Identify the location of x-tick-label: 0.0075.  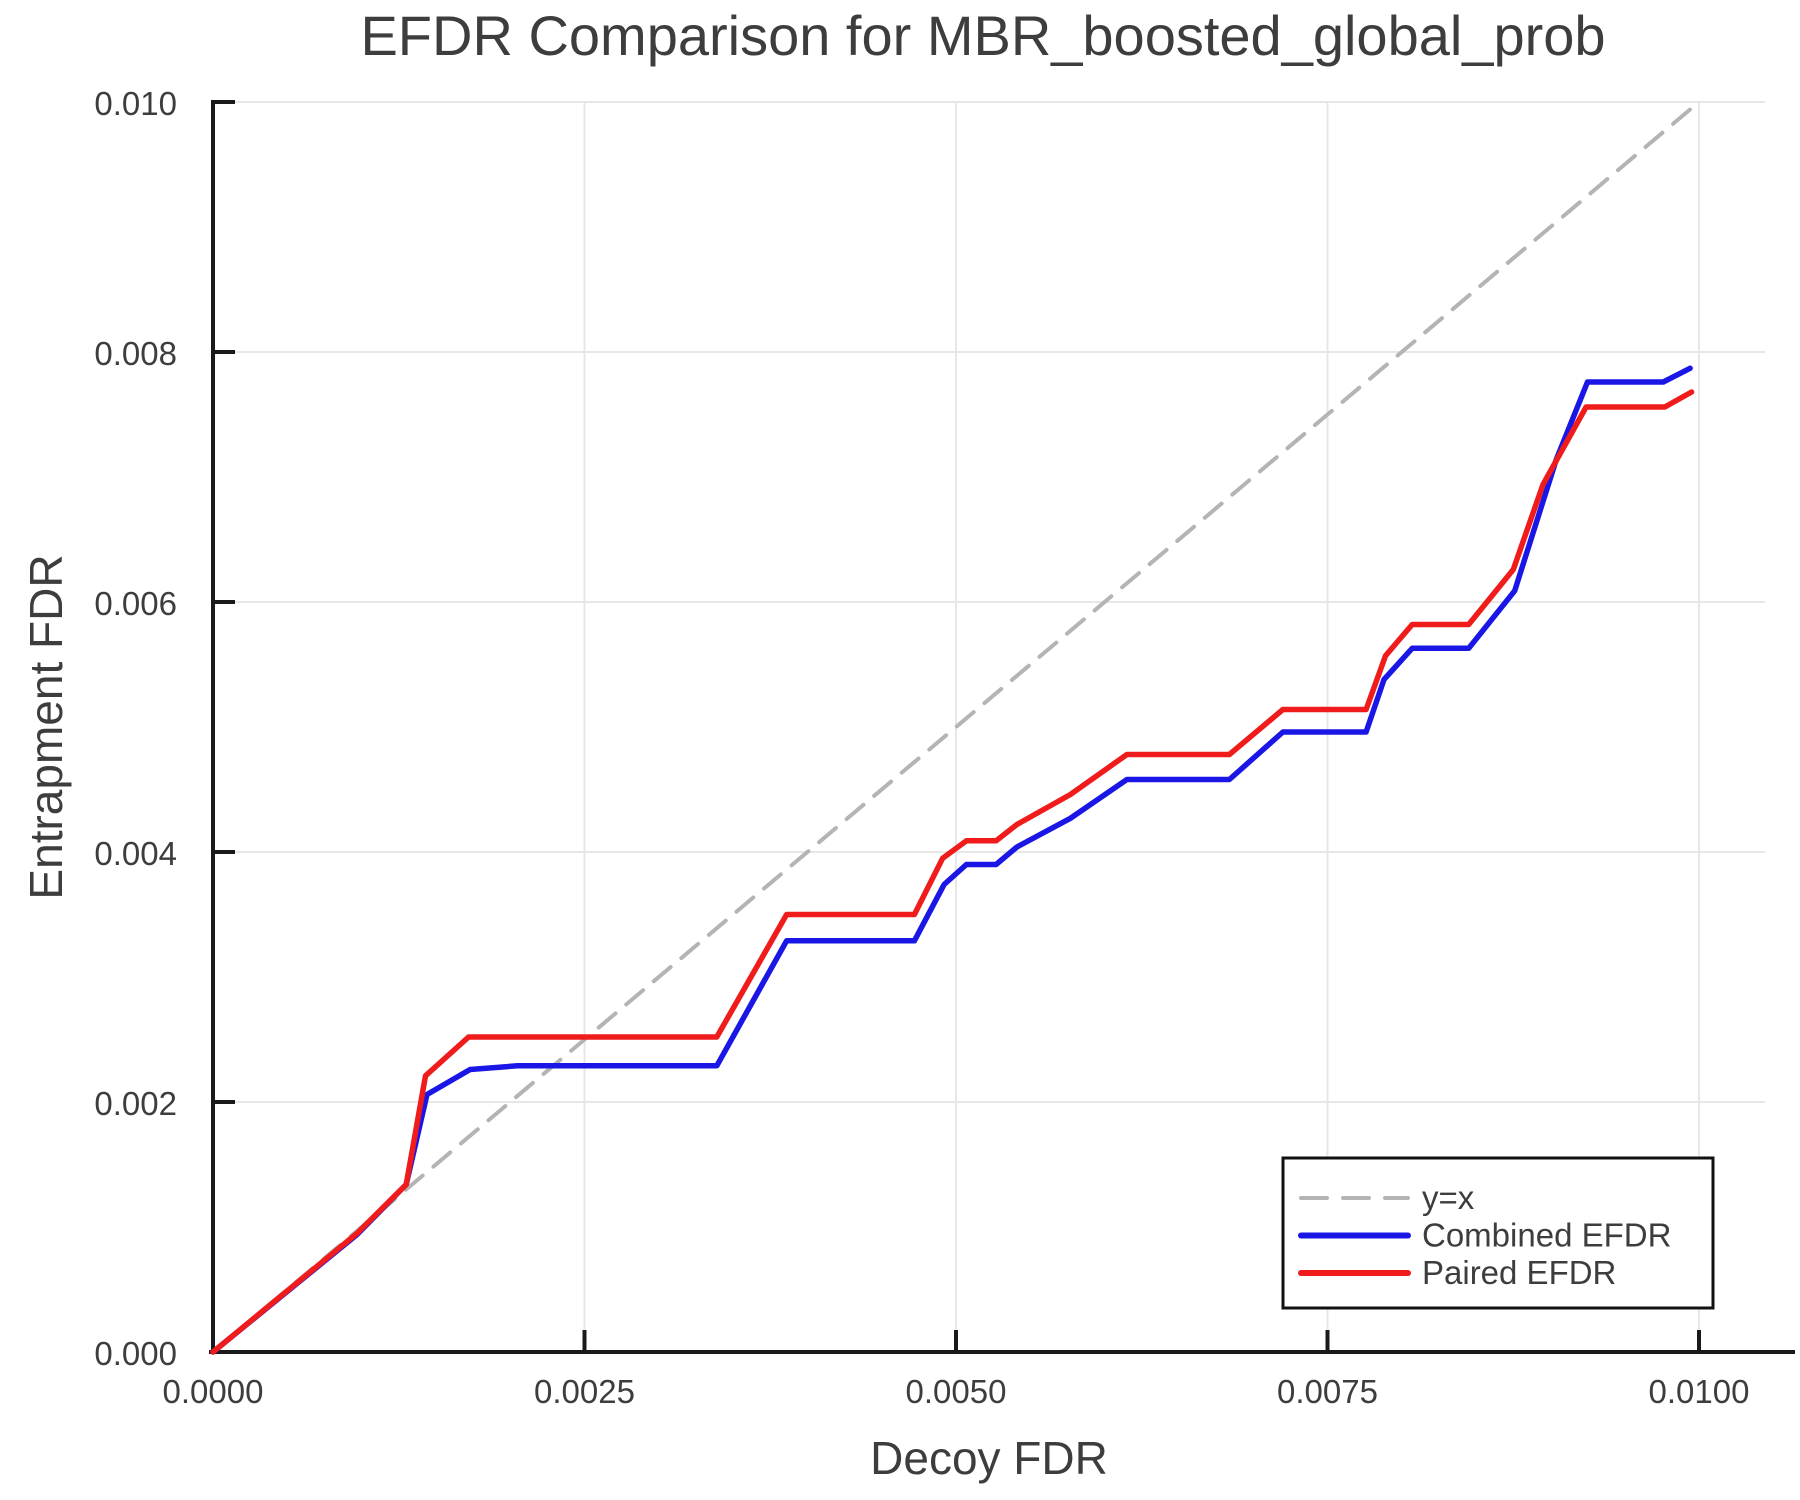
(1327, 1391).